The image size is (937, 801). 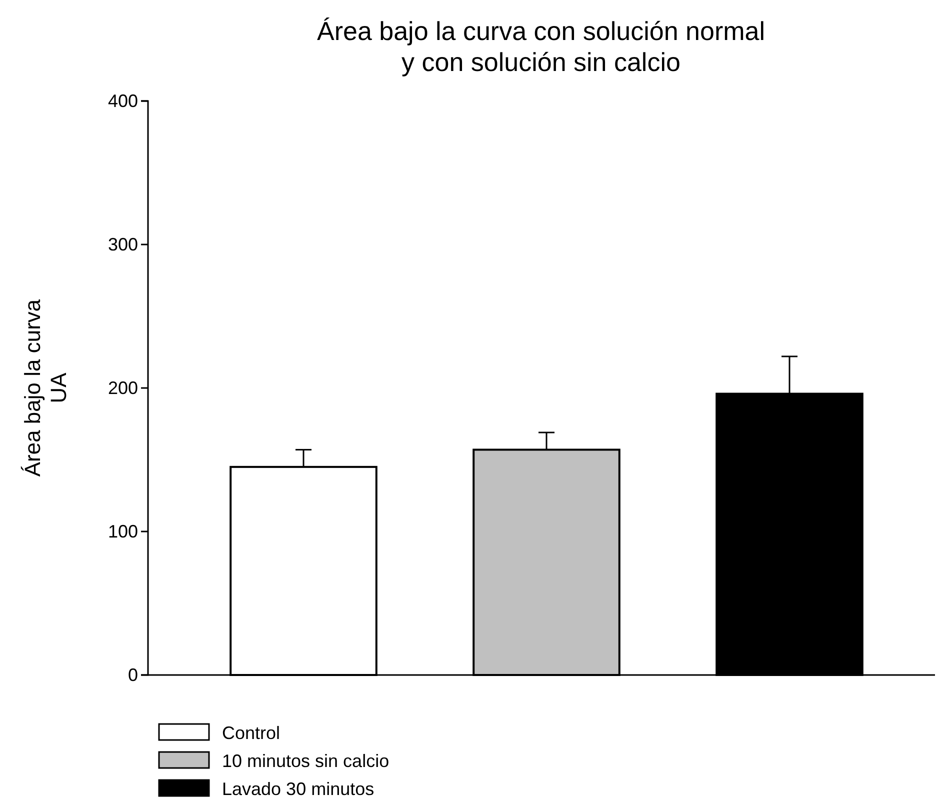 What do you see at coordinates (306, 761) in the screenshot?
I see `legend-label: 10 minutos sin calcio` at bounding box center [306, 761].